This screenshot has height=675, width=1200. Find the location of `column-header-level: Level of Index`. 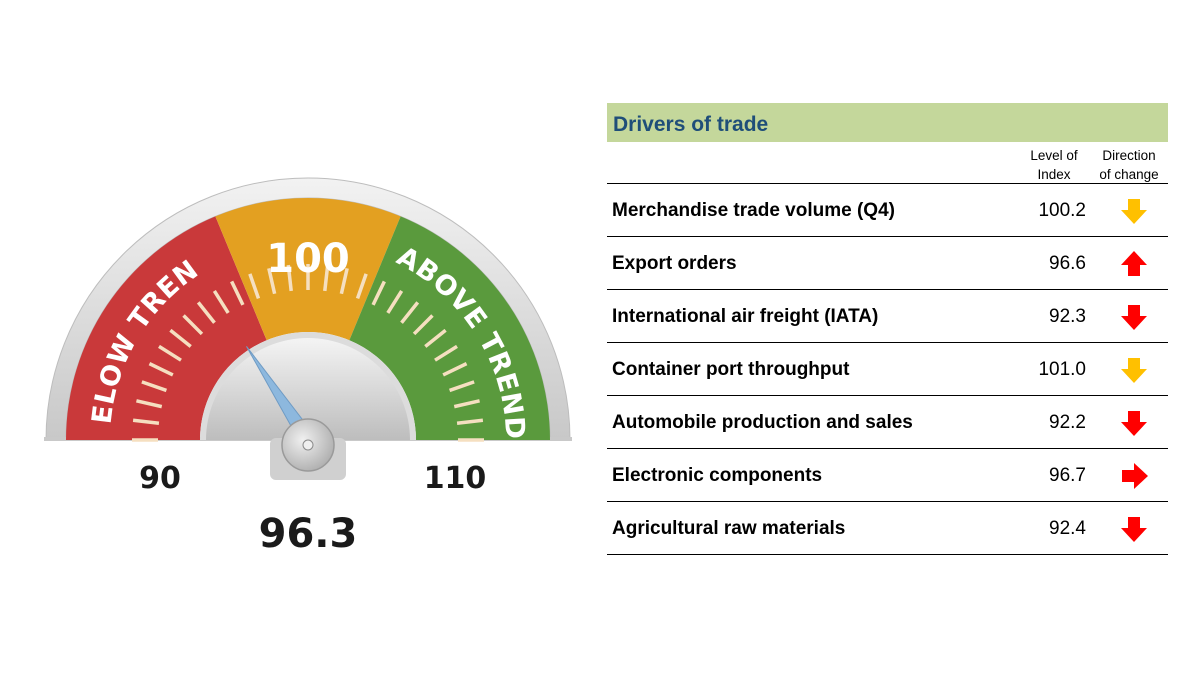

column-header-level: Level of Index is located at coordinates (1054, 165).